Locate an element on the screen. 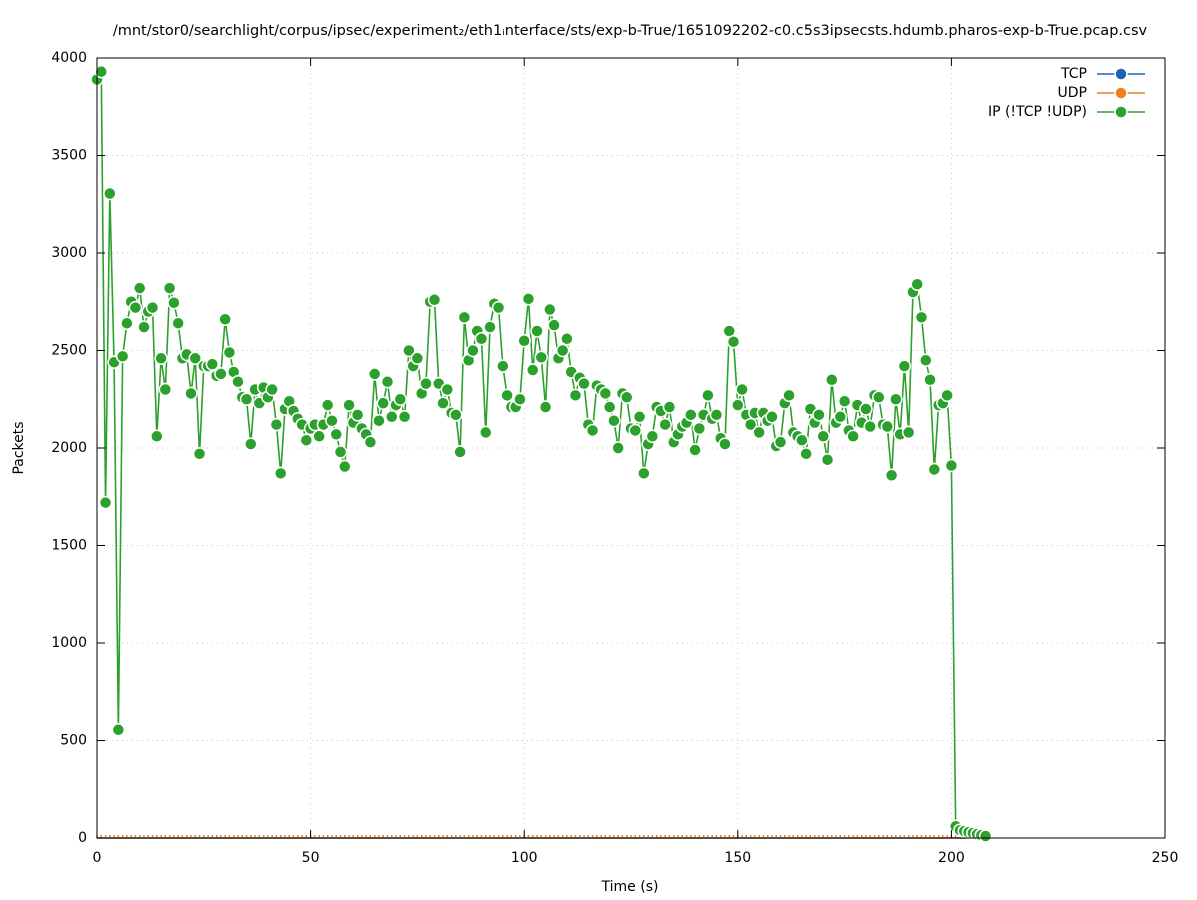 This screenshot has height=900, width=1197. x-tick-label: 100 is located at coordinates (524, 858).